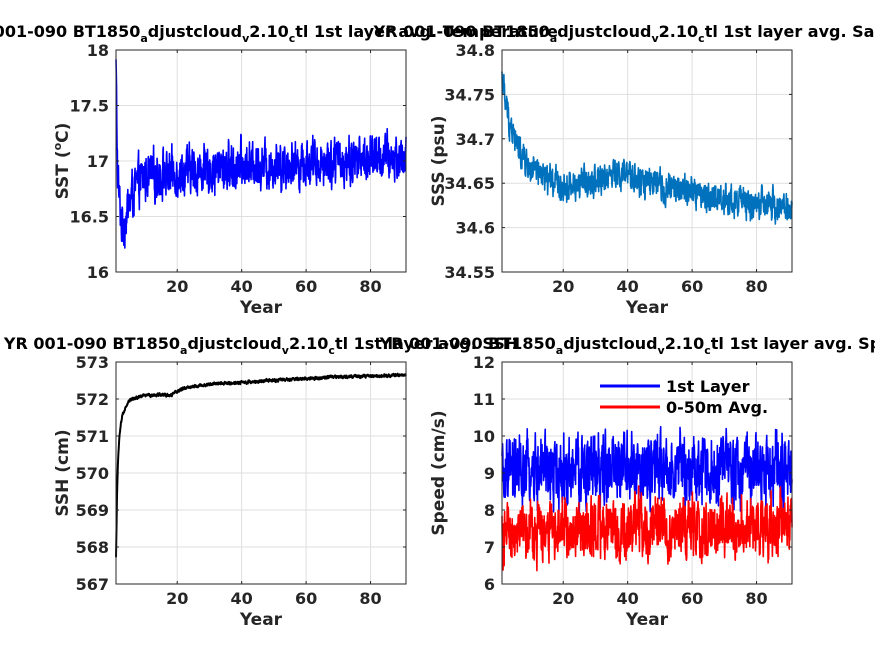 Image resolution: width=875 pixels, height=656 pixels. I want to click on y-tick-label: 34.55, so click(469, 272).